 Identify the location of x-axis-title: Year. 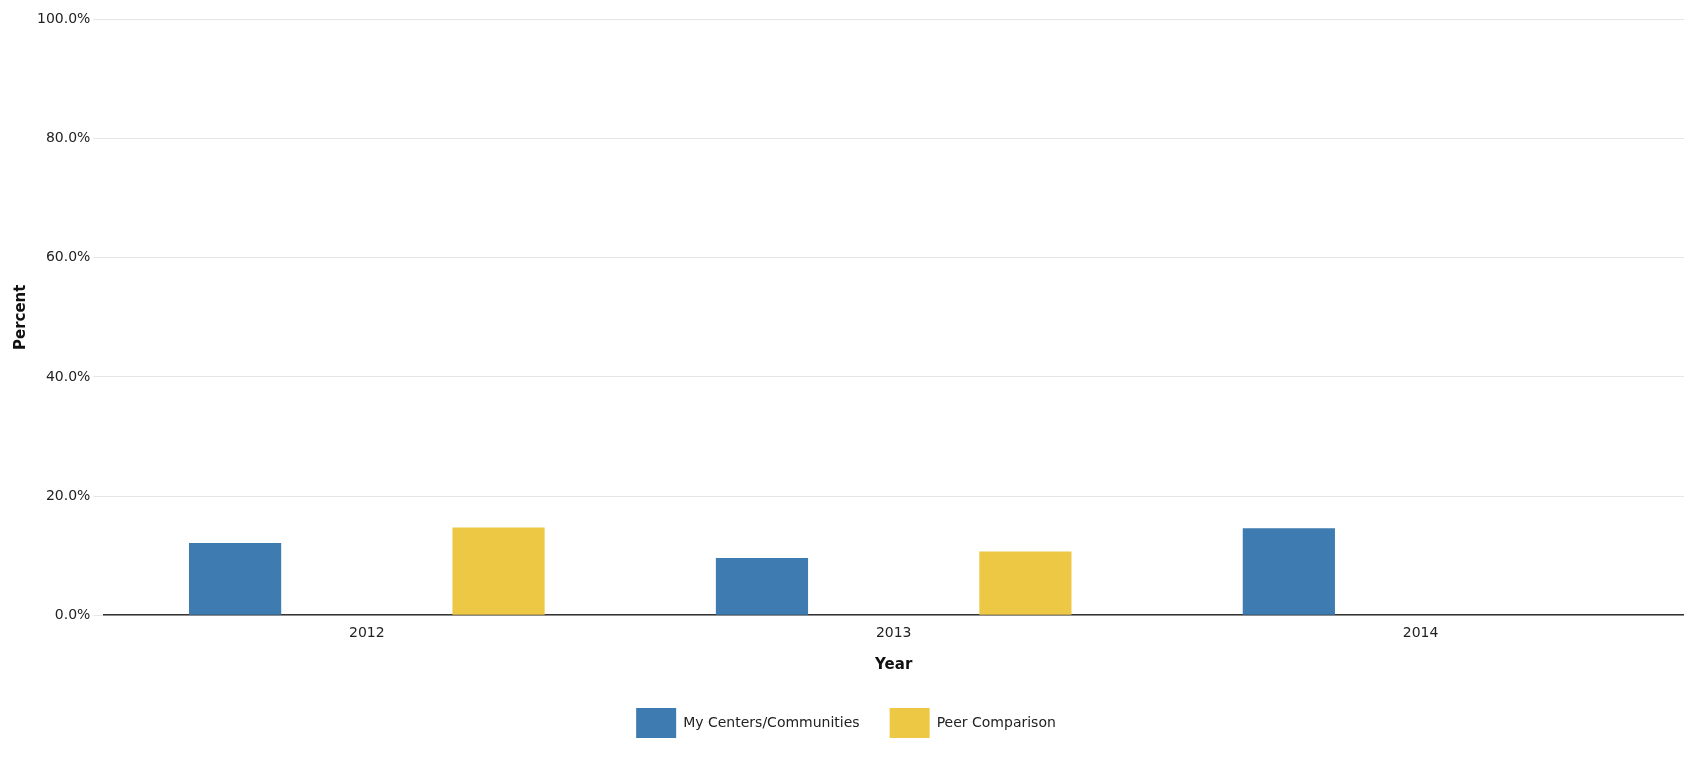
(893, 663).